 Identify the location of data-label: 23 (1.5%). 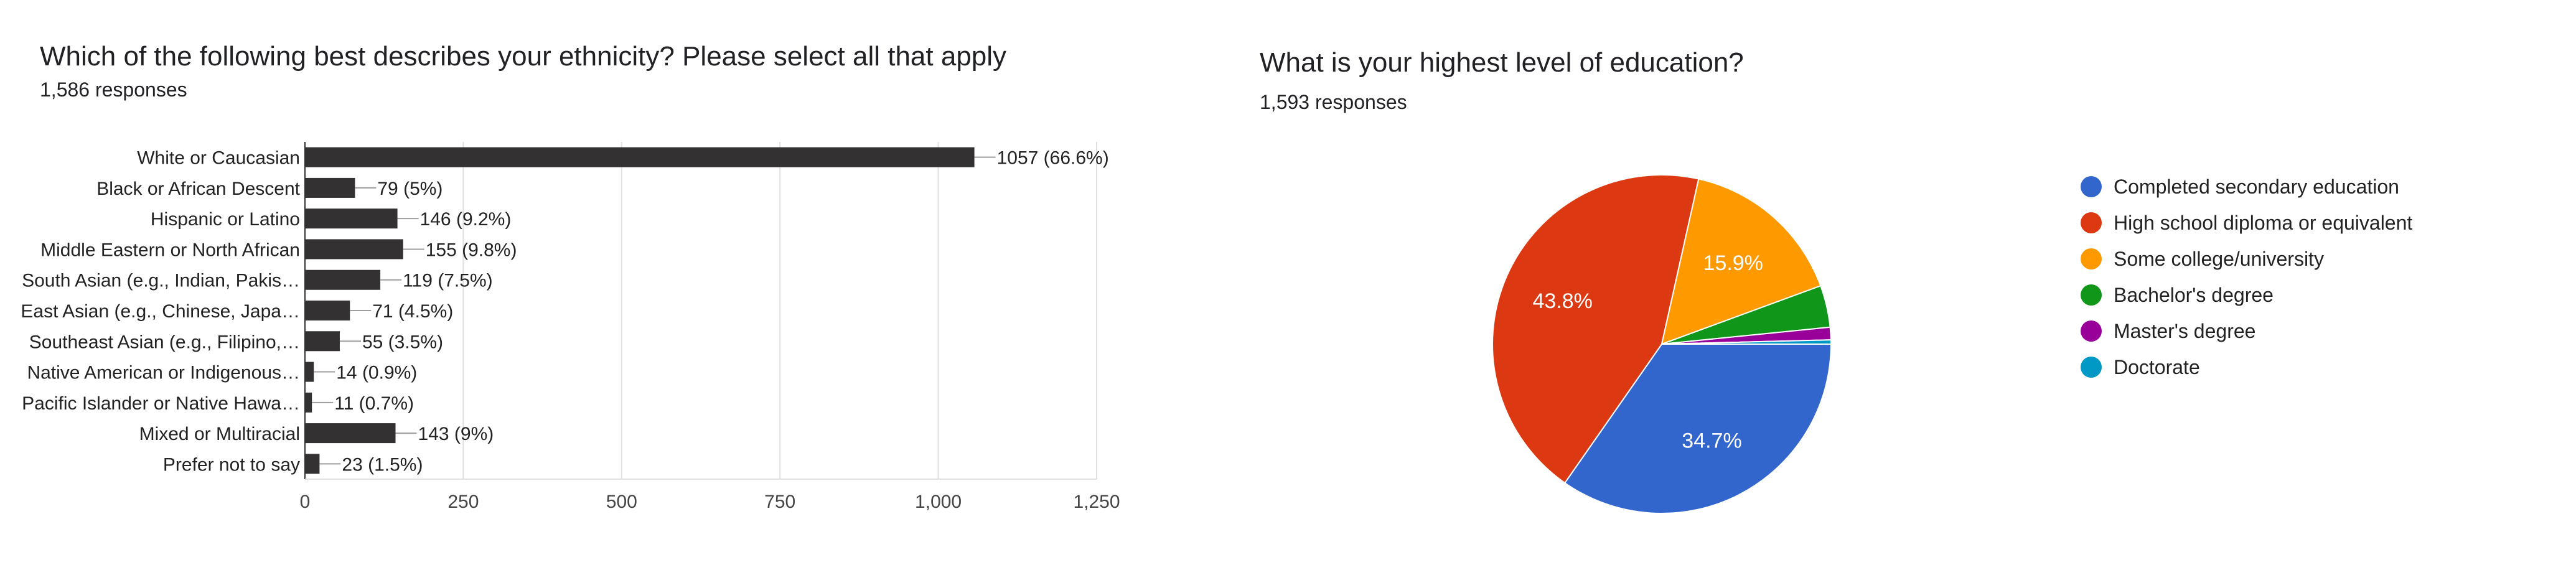
(382, 465).